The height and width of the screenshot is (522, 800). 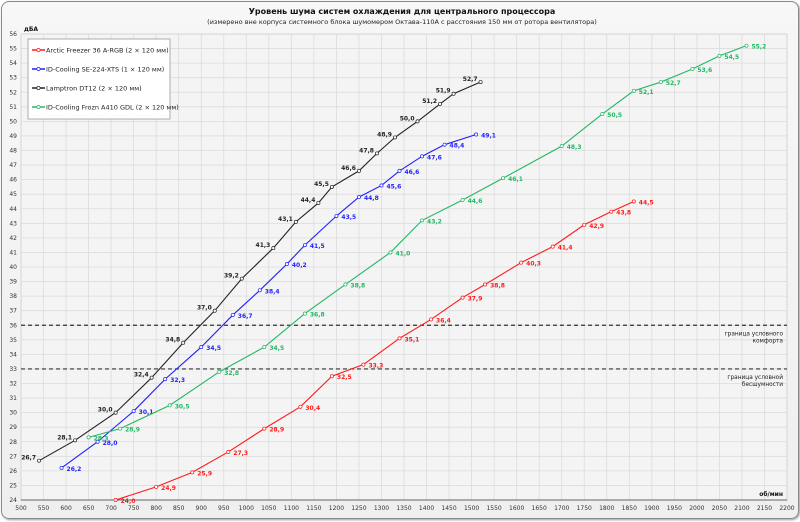 I want to click on x-tick-label: 2100, so click(x=741, y=508).